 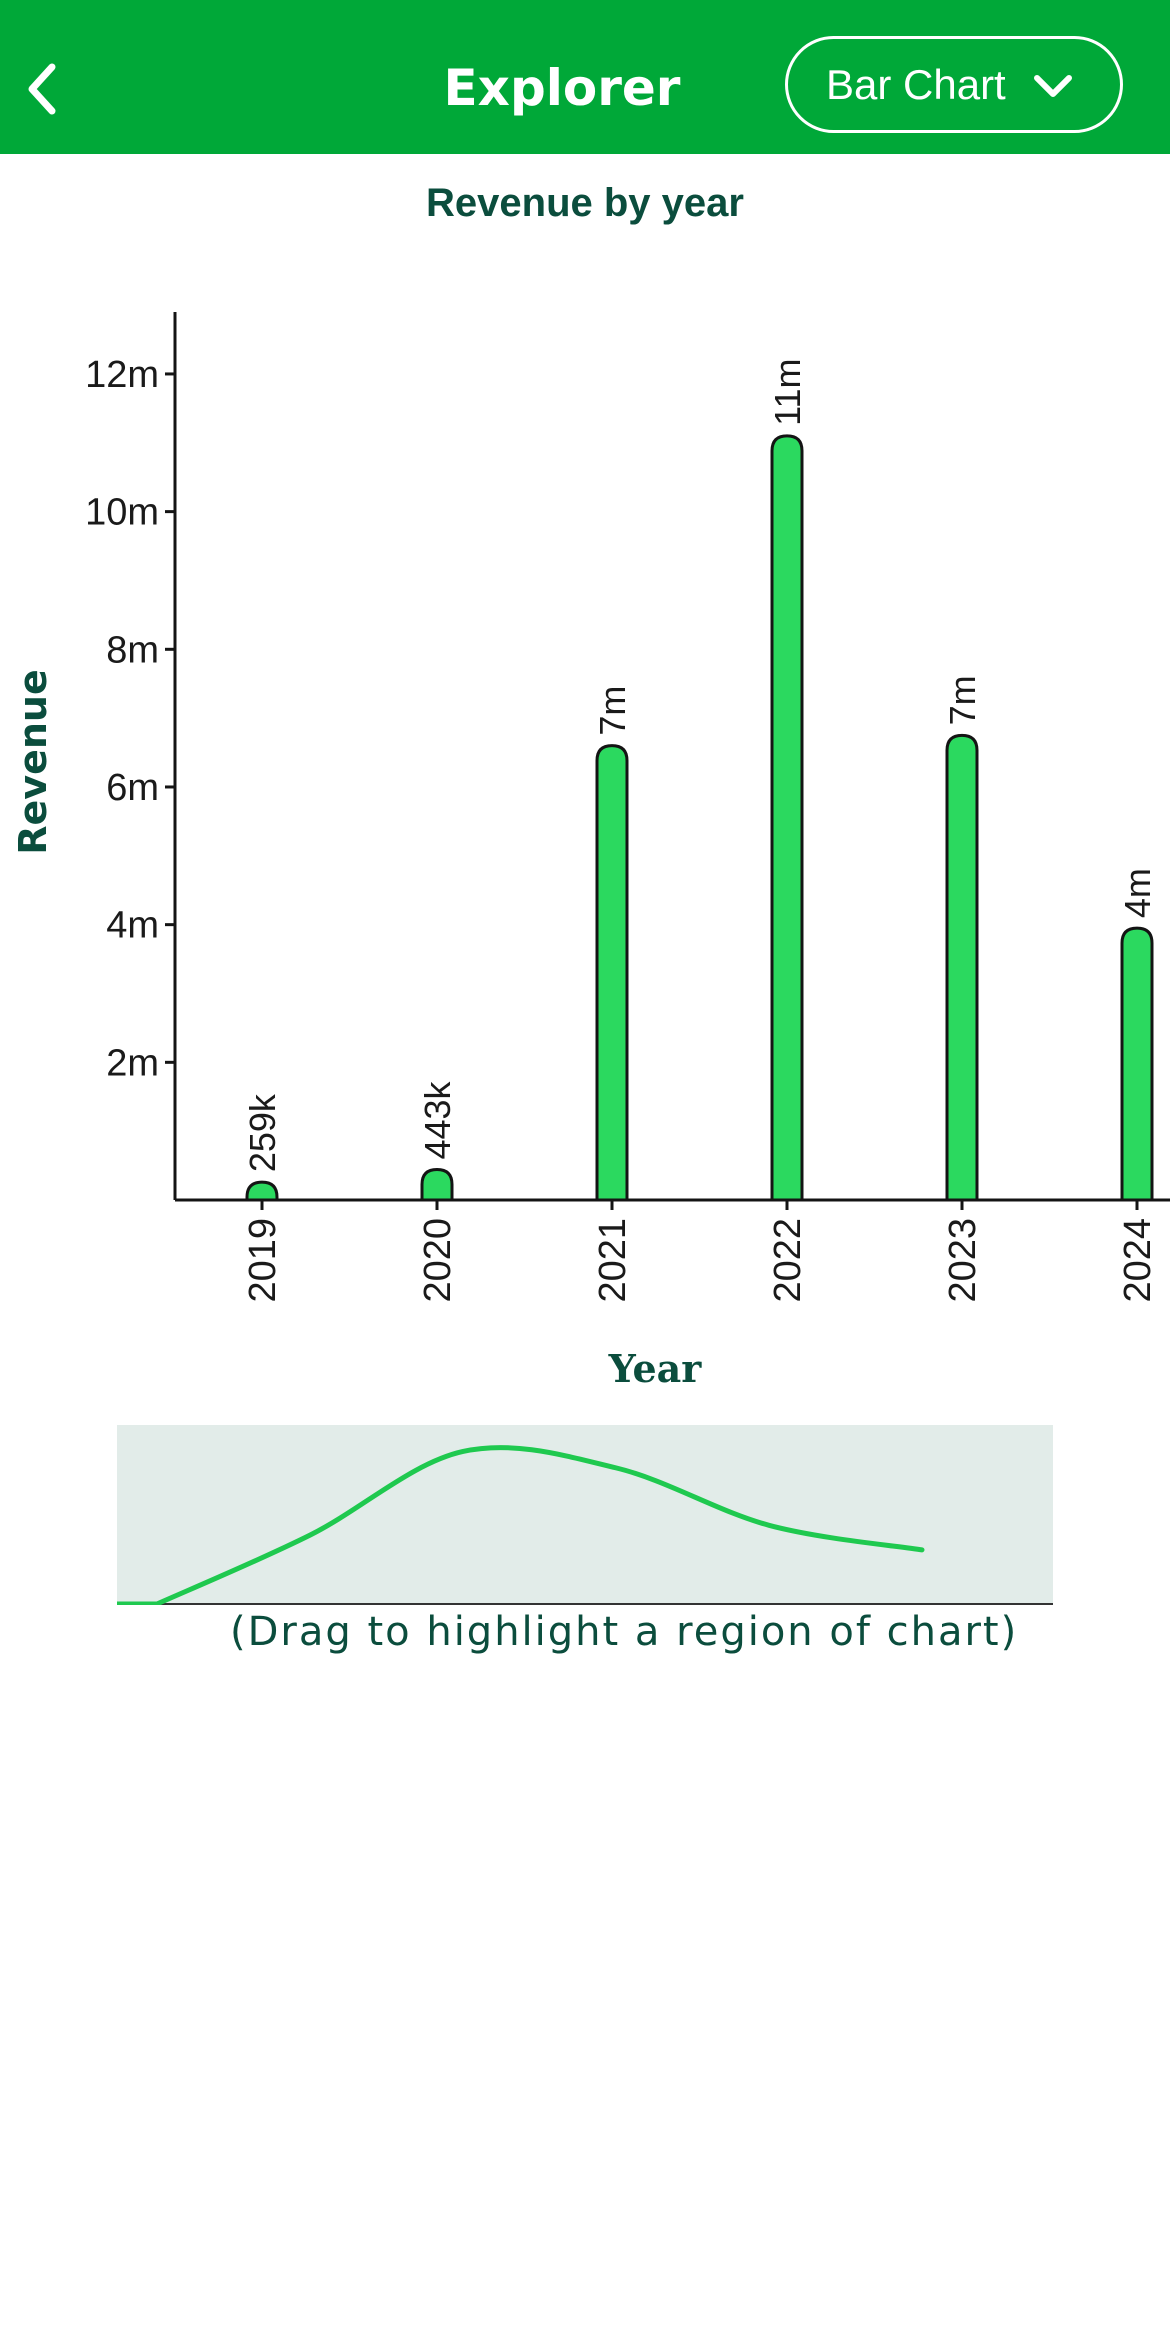 I want to click on chart-type-select: Bar Chart, so click(x=954, y=84).